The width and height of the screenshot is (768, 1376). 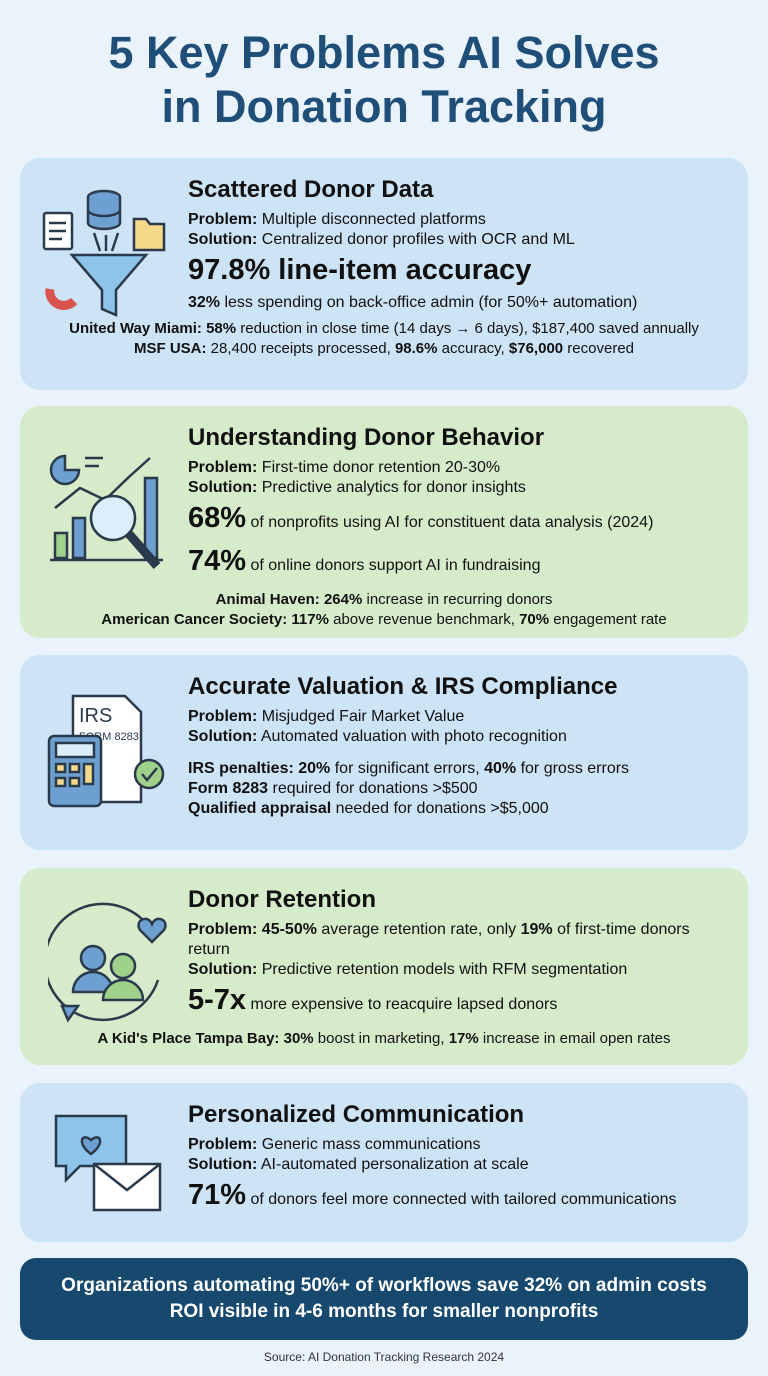 What do you see at coordinates (460, 900) in the screenshot?
I see `heading-line: Donor Retention` at bounding box center [460, 900].